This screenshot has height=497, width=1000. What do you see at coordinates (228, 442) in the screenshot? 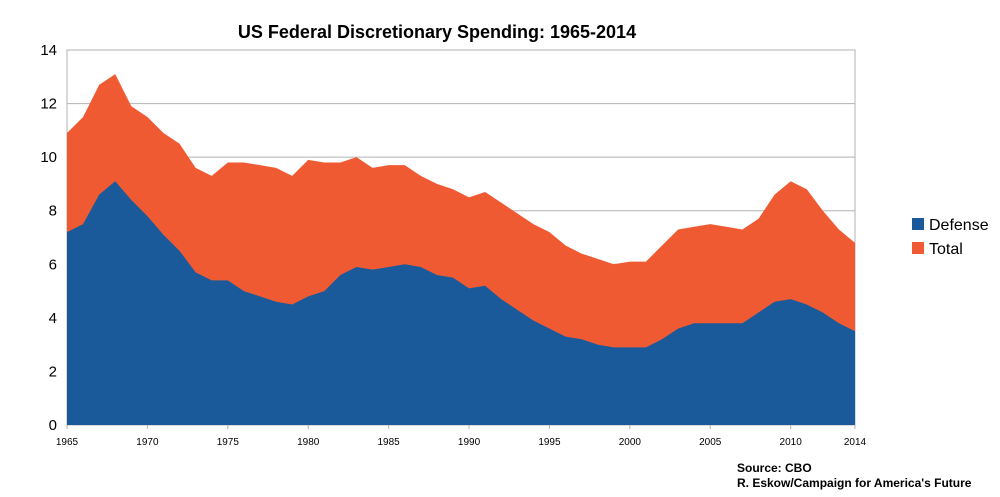
I see `x-tick-label: 1975` at bounding box center [228, 442].